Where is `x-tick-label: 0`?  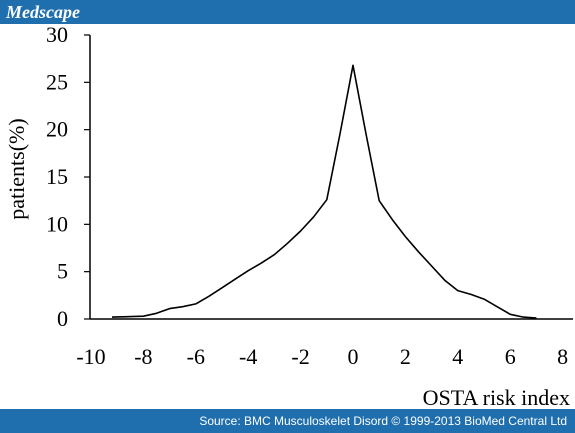 x-tick-label: 0 is located at coordinates (353, 356).